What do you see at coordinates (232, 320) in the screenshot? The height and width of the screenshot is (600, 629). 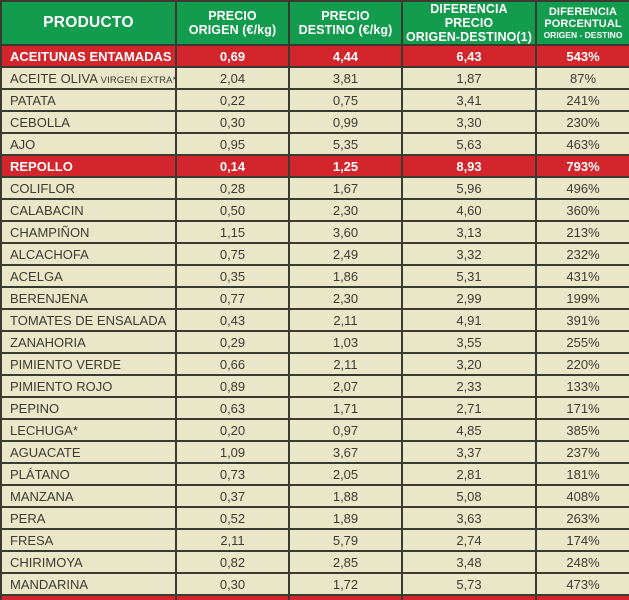 I see `cell-precio-origen: 0,43` at bounding box center [232, 320].